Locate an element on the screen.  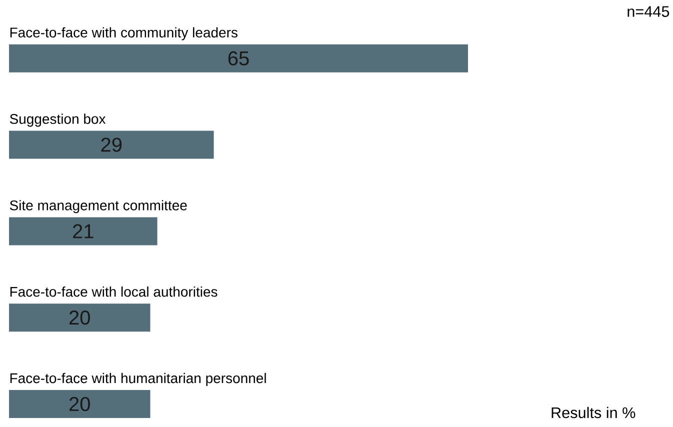
y-tick-label: Face-to-face with local authorities is located at coordinates (114, 291).